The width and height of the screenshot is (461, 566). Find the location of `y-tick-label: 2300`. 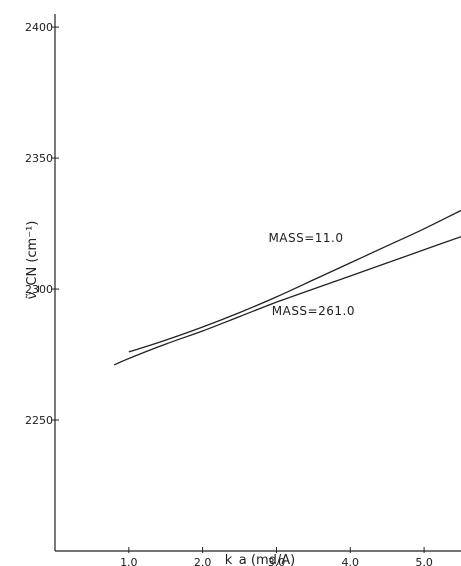

y-tick-label: 2300 is located at coordinates (39, 289).